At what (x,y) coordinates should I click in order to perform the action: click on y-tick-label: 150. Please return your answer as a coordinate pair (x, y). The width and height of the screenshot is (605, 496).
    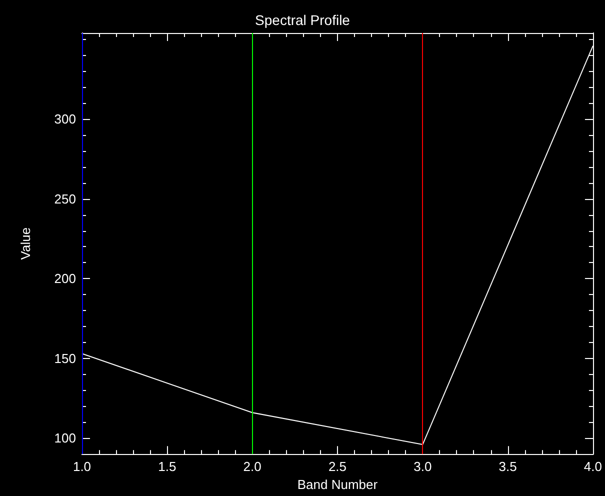
    Looking at the image, I should click on (65, 358).